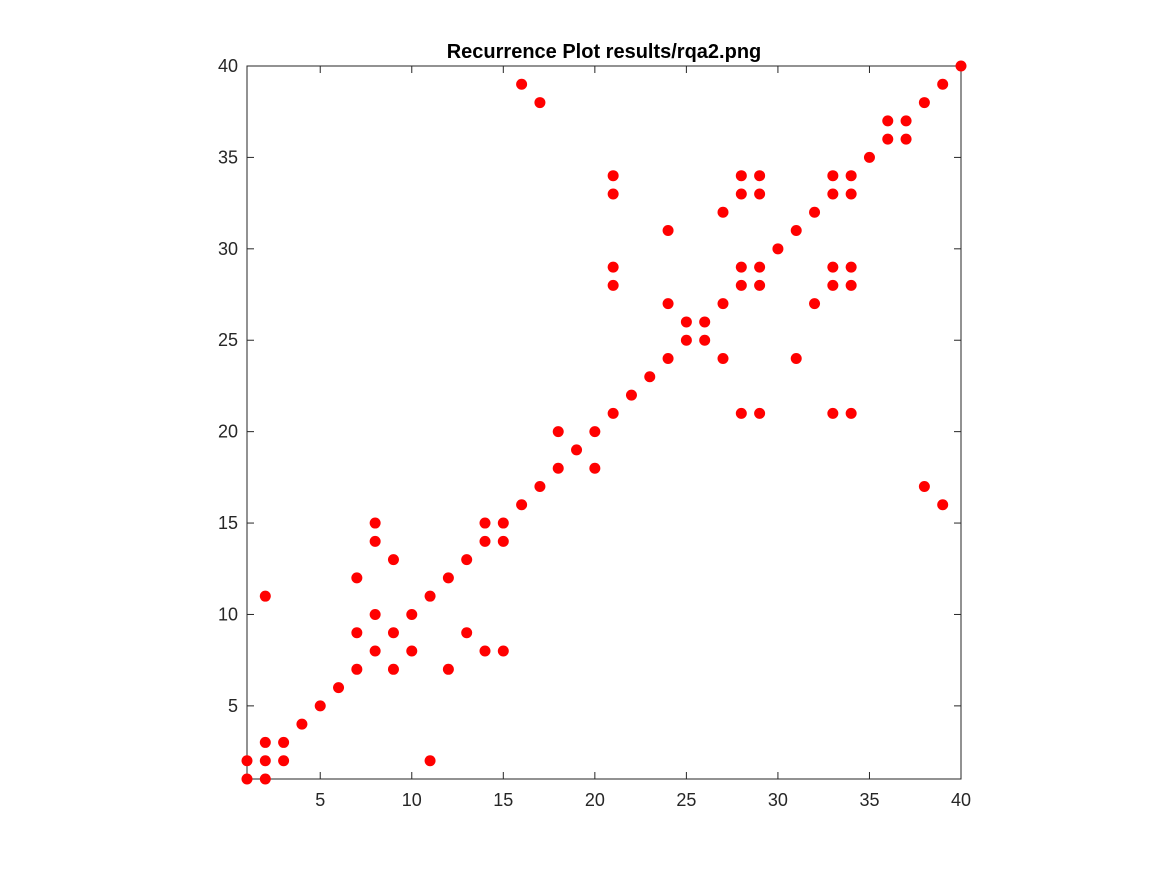  I want to click on x-tick-label: 15, so click(503, 800).